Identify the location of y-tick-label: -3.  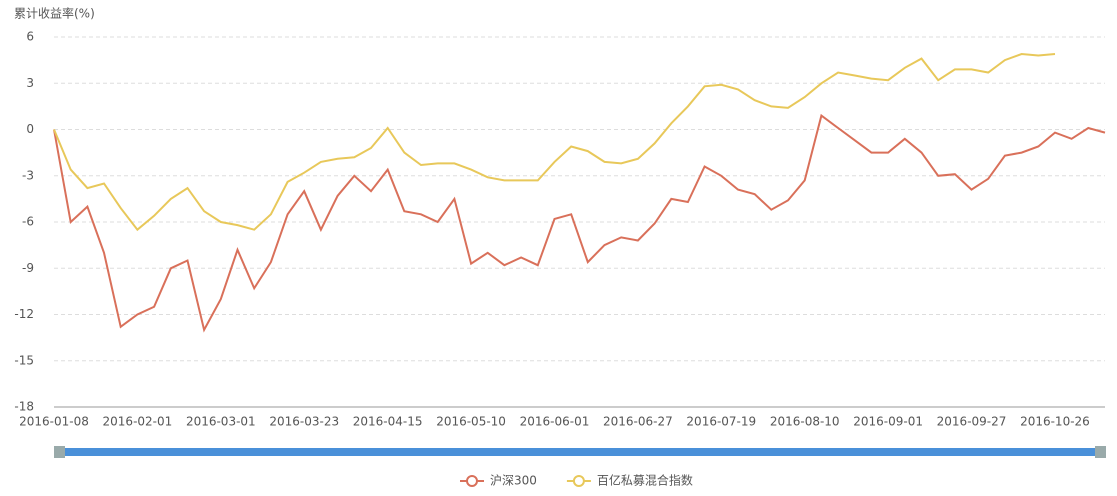
(28, 175).